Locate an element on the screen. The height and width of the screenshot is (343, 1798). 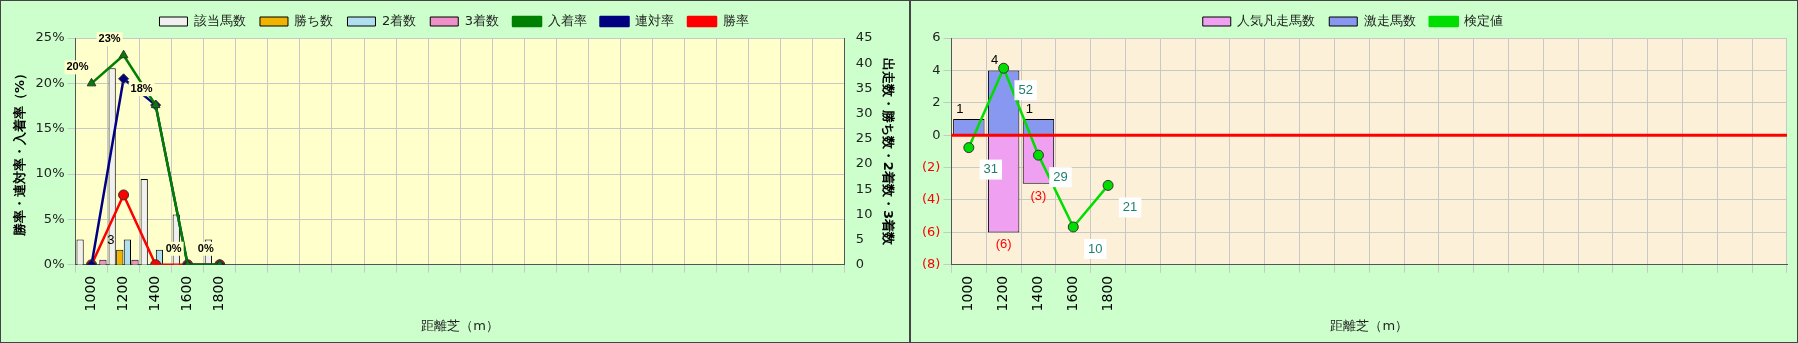
data-label: 18% is located at coordinates (141, 88).